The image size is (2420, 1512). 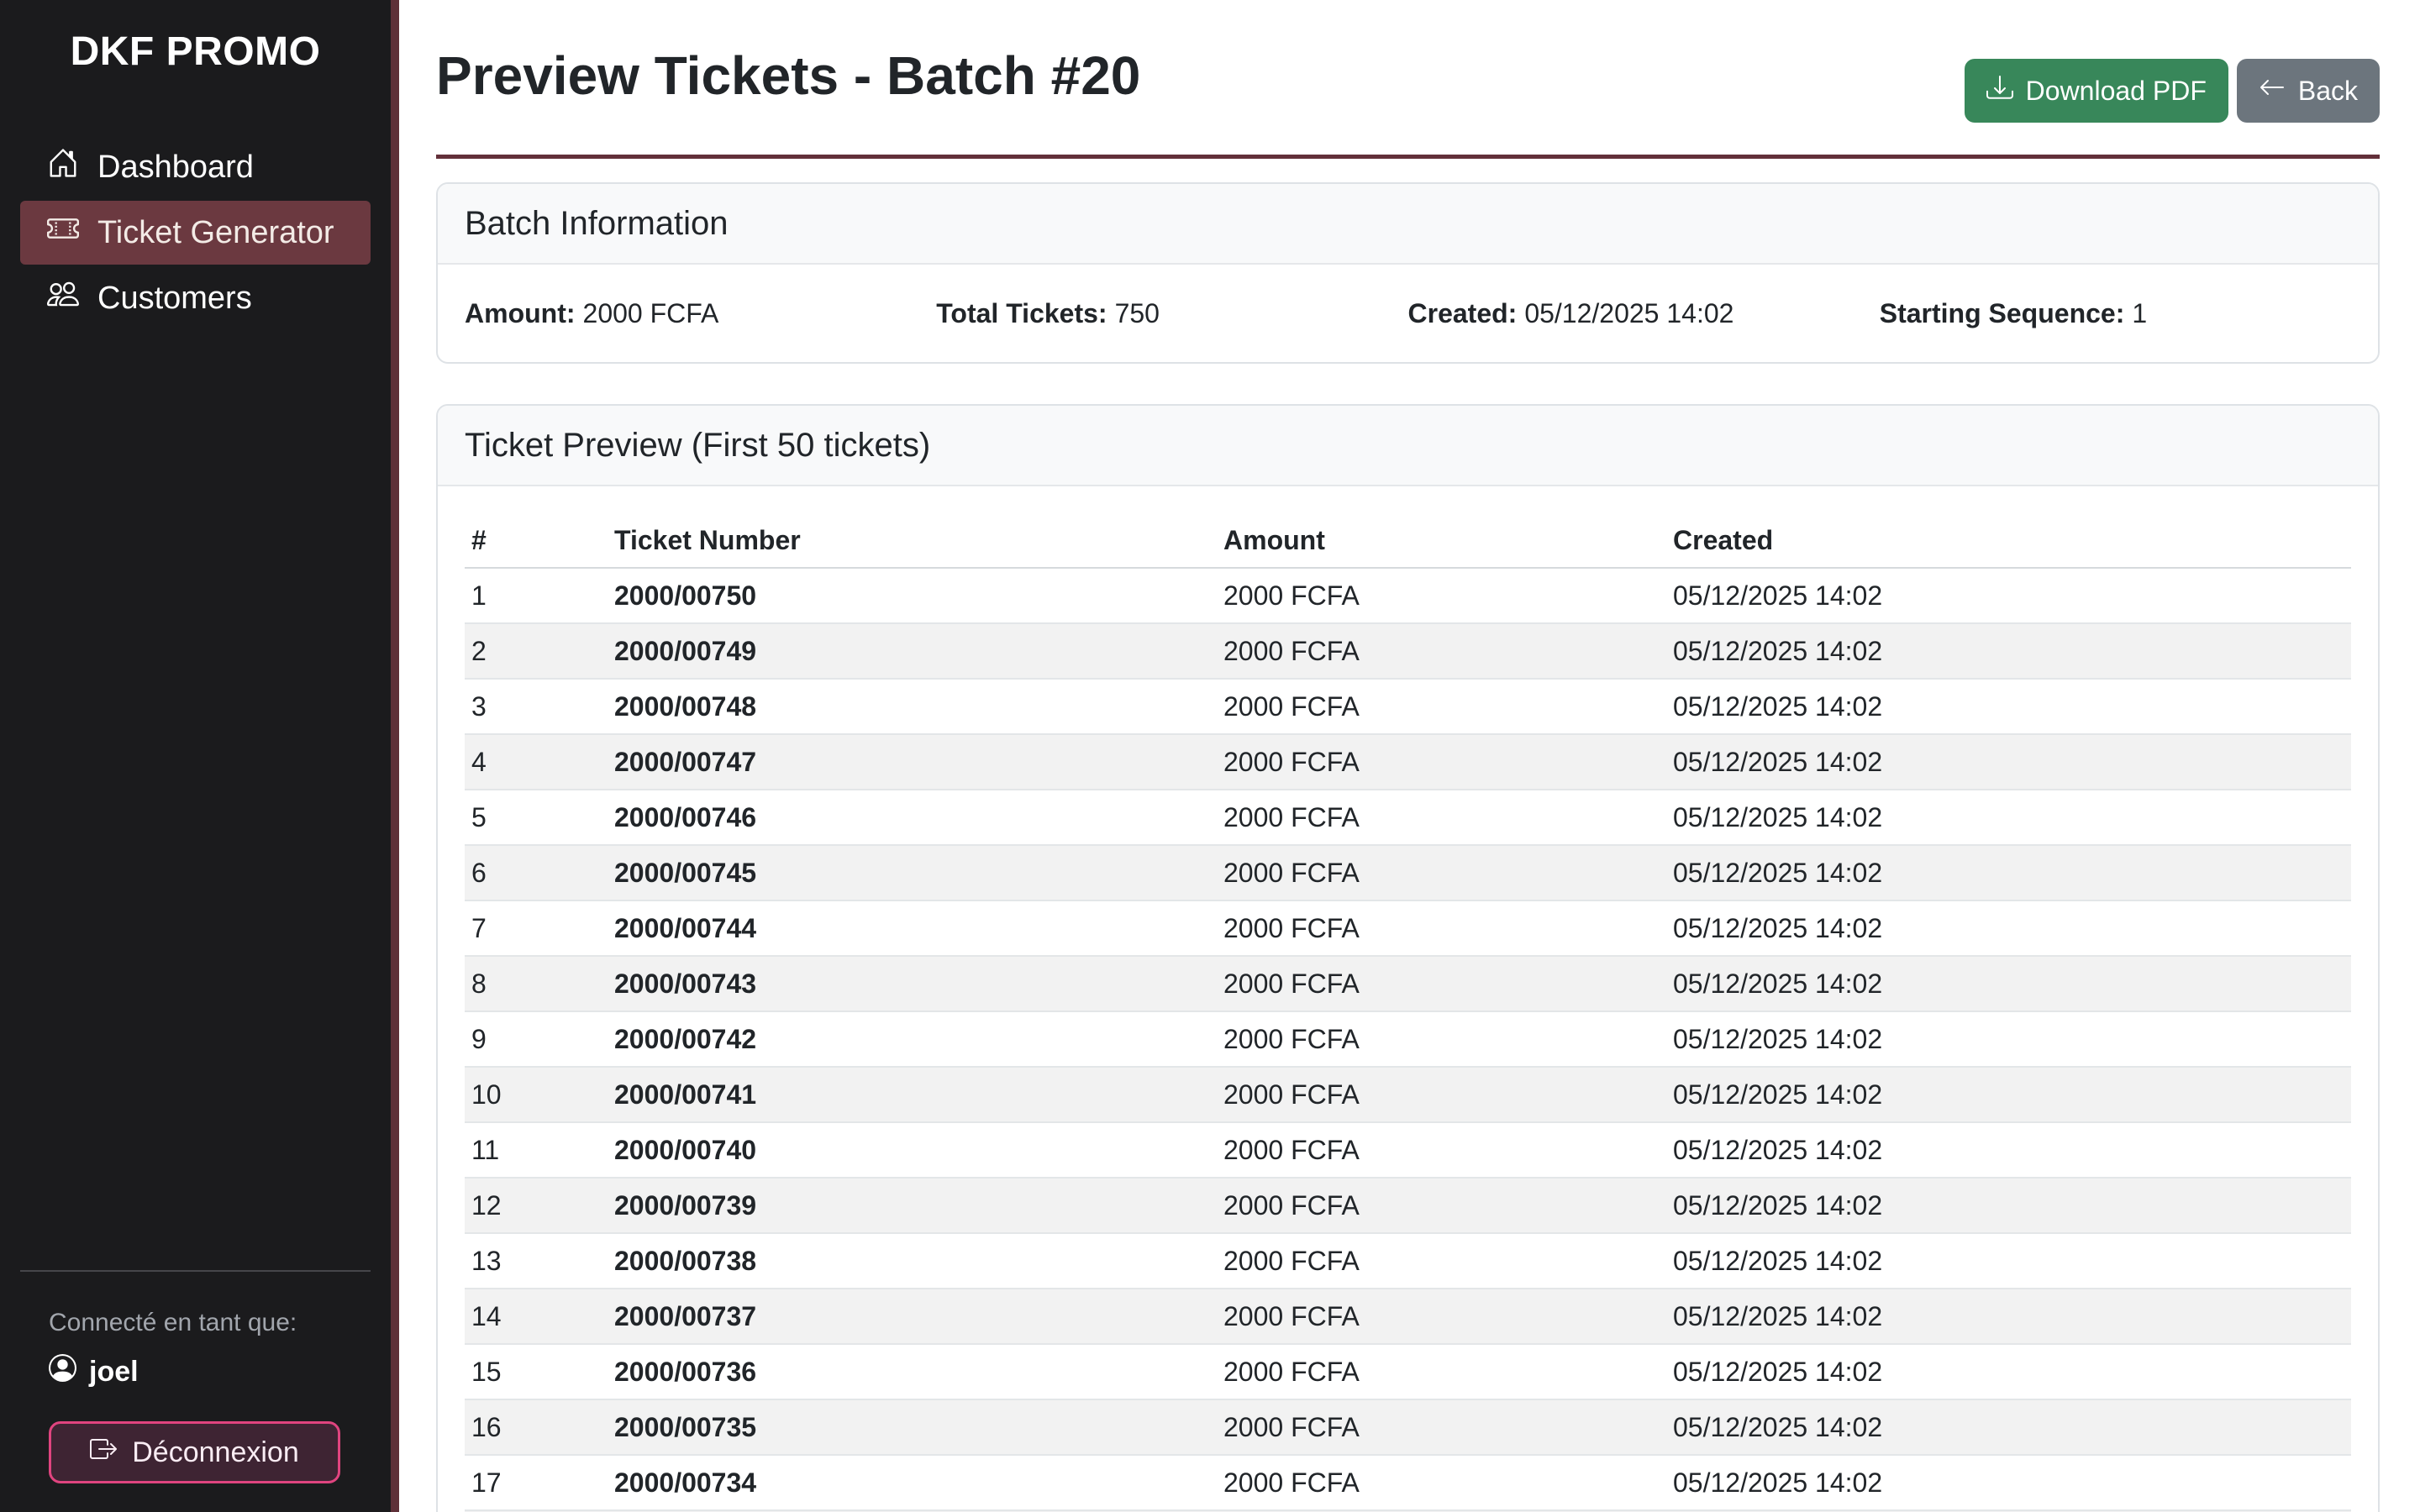 What do you see at coordinates (1408, 596) in the screenshot?
I see `table-row: 1 2000/00750 2000 FCFA 05/12/2025 14:02` at bounding box center [1408, 596].